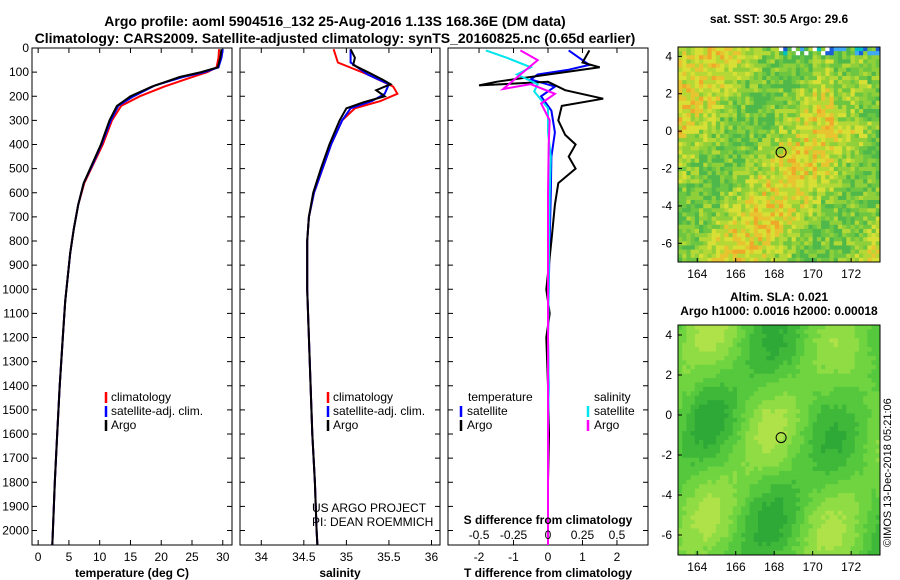 The image size is (900, 580). I want to click on temperature-legend-label: climatology, so click(141, 397).